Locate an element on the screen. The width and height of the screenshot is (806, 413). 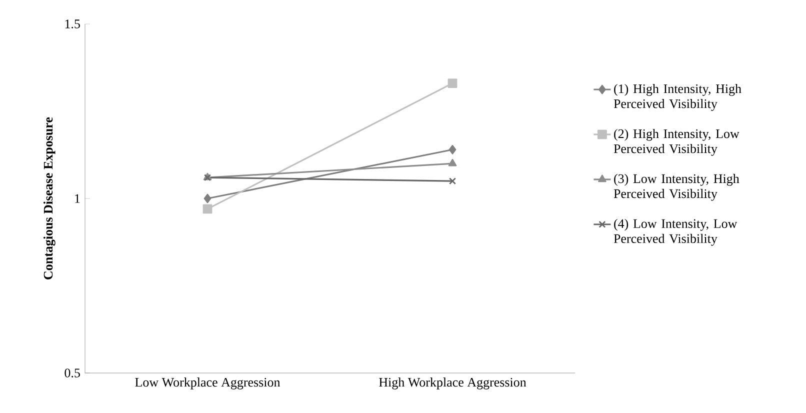
y-tick-label: 1.5 is located at coordinates (72, 24).